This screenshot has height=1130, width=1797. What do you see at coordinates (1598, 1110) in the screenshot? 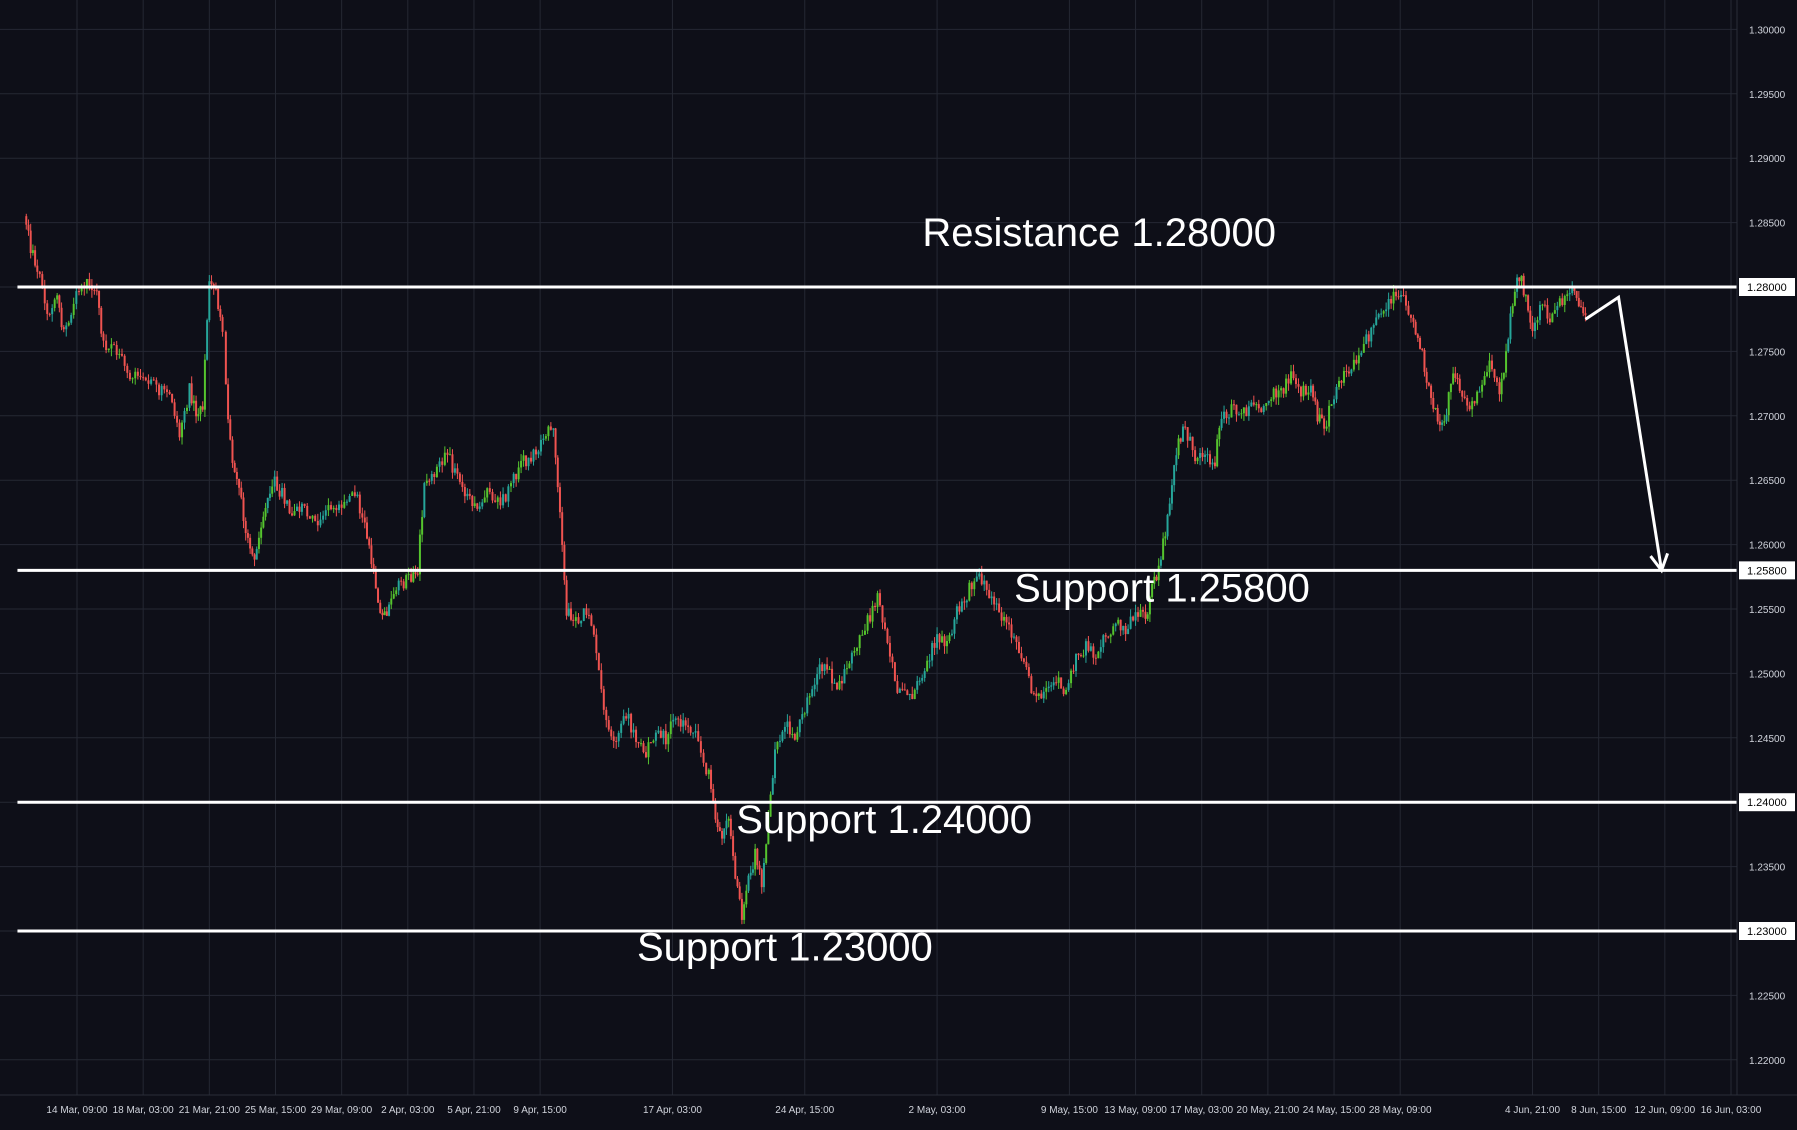
I see `x-tick-label: 8 Jun, 15:00` at bounding box center [1598, 1110].